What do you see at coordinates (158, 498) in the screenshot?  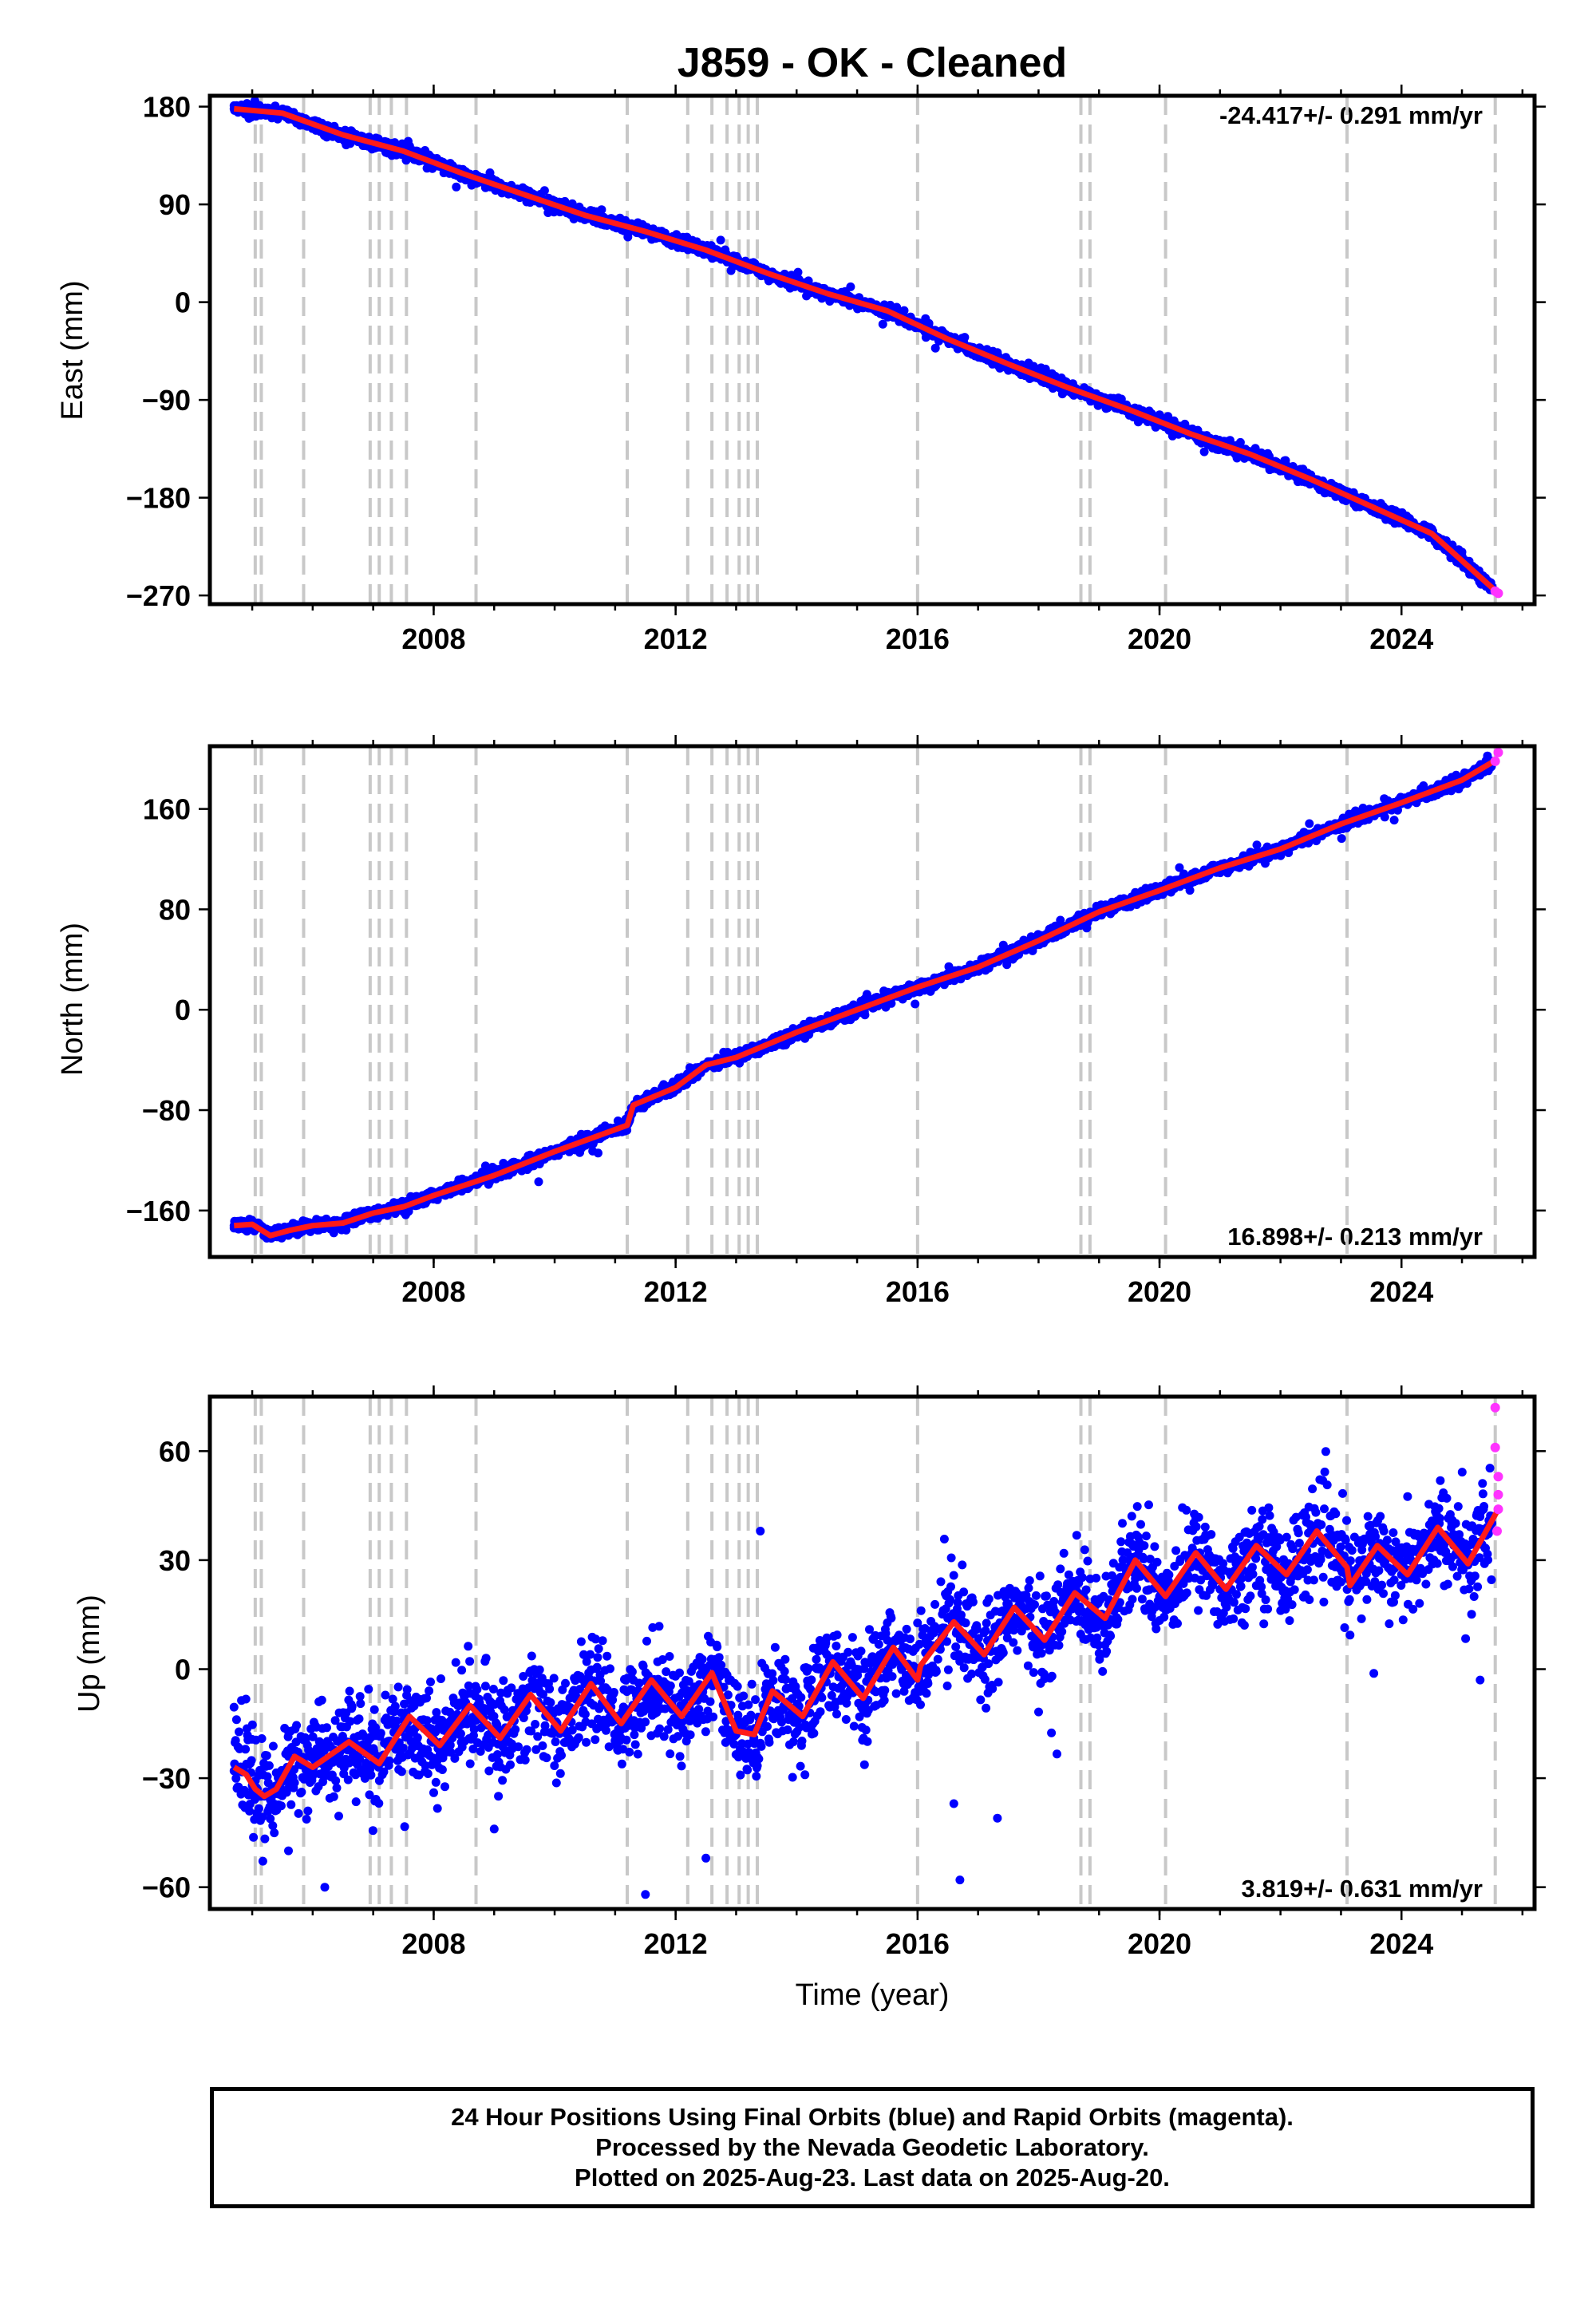 I see `east-y-tick-label: −180` at bounding box center [158, 498].